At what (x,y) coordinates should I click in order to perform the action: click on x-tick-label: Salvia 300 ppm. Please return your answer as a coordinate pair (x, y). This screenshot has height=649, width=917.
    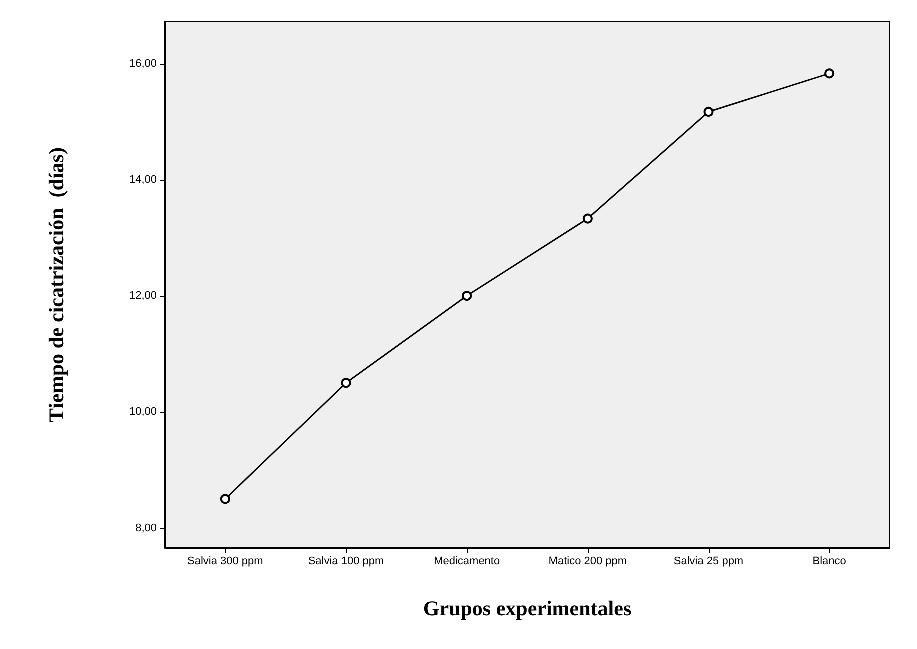
    Looking at the image, I should click on (226, 562).